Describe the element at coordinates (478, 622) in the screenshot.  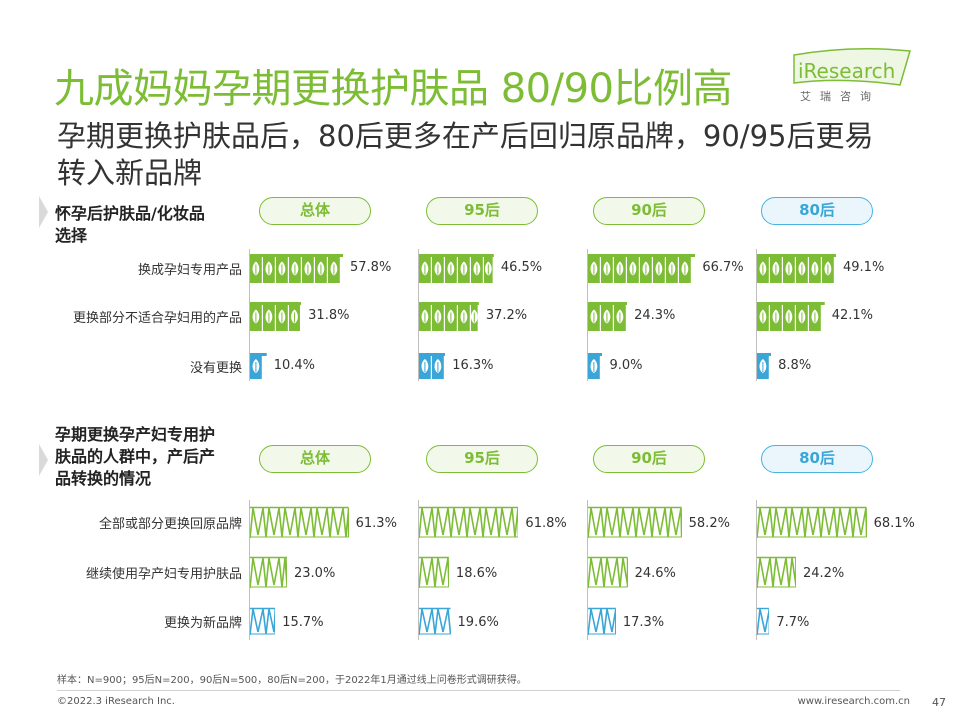
I see `data-label: 19.6%` at that location.